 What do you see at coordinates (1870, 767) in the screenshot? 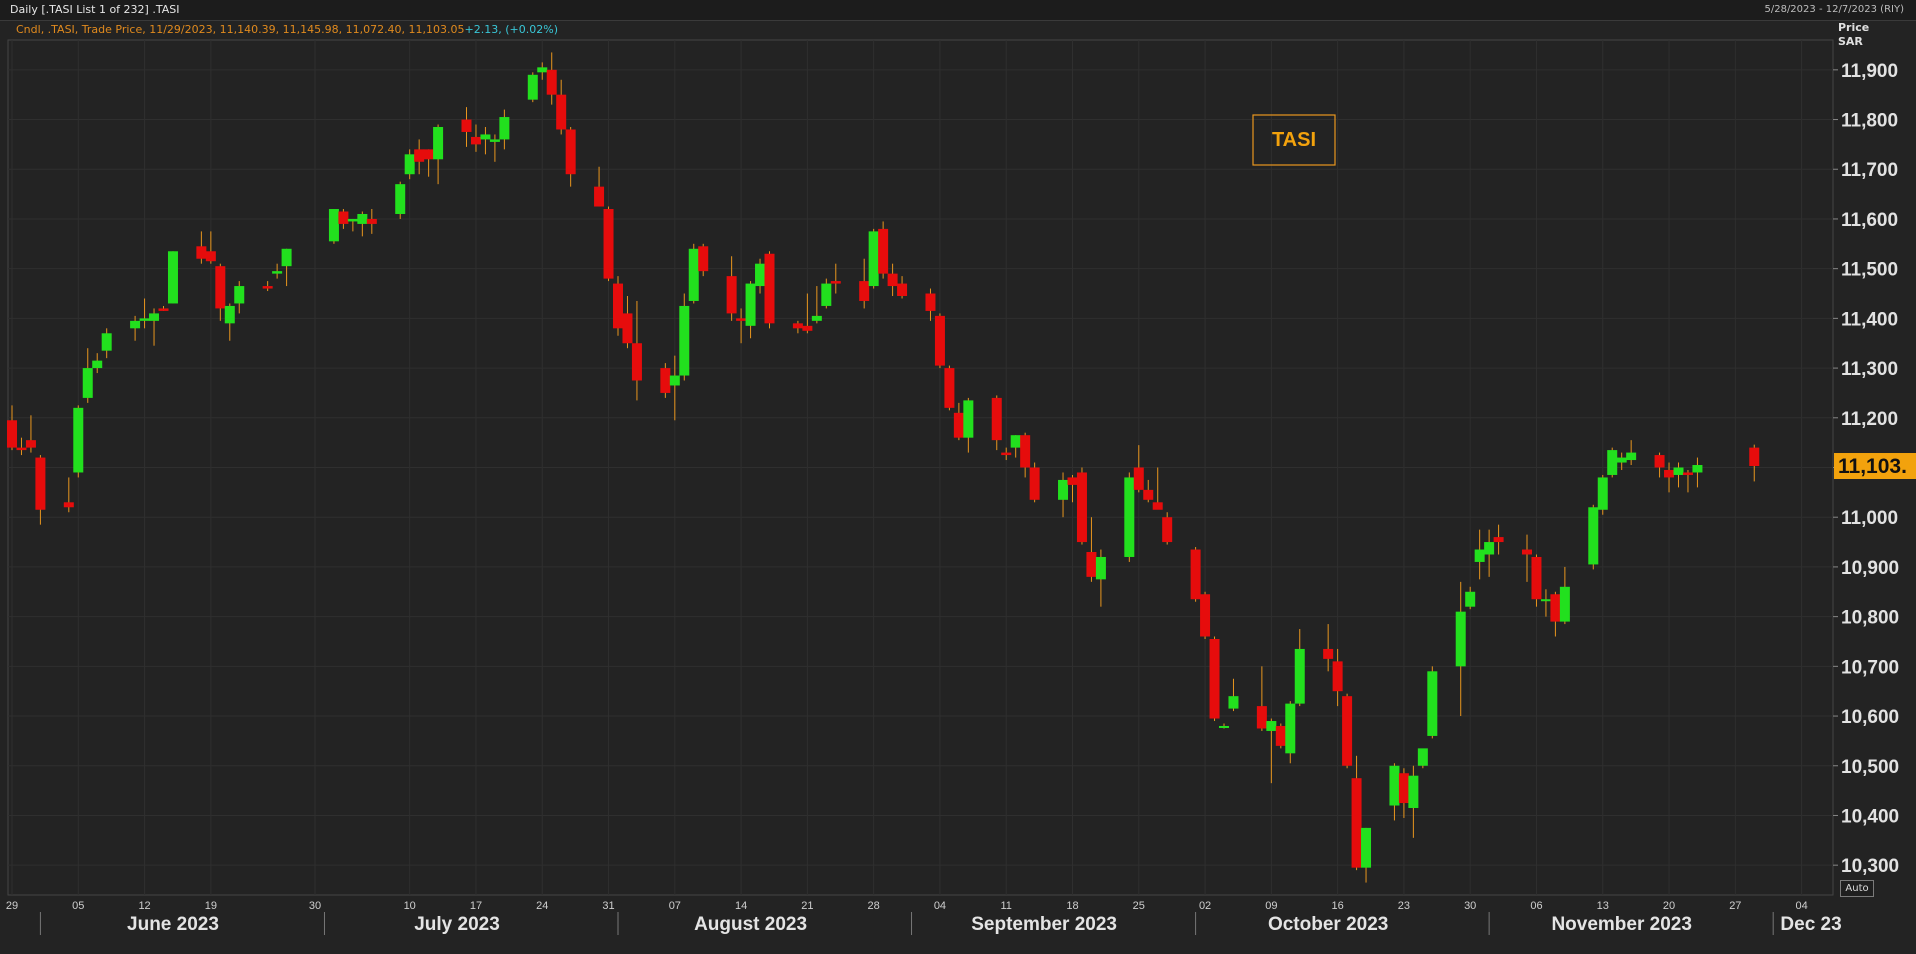
I see `y-tick-label: 10,500` at bounding box center [1870, 767].